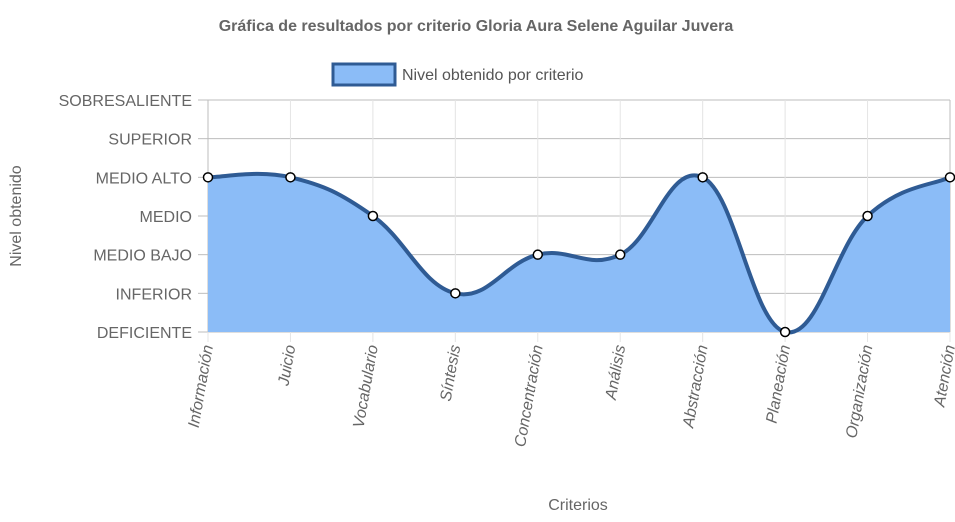 The image size is (955, 522). Describe the element at coordinates (616, 373) in the screenshot. I see `x-tick-label: Análisis` at that location.